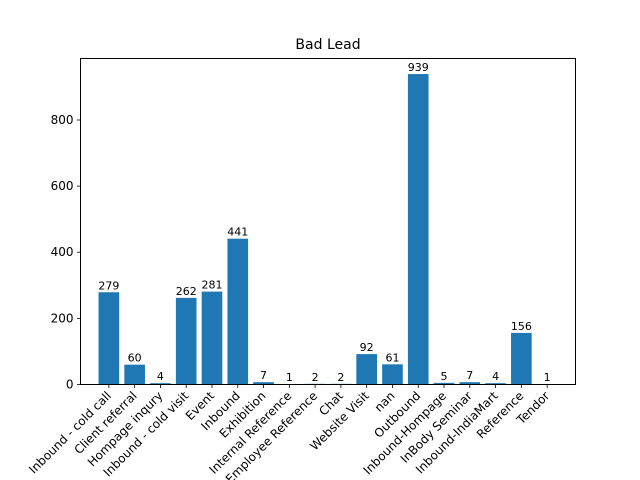 The height and width of the screenshot is (480, 640). Describe the element at coordinates (62, 252) in the screenshot. I see `y-tick-label: 400` at that location.